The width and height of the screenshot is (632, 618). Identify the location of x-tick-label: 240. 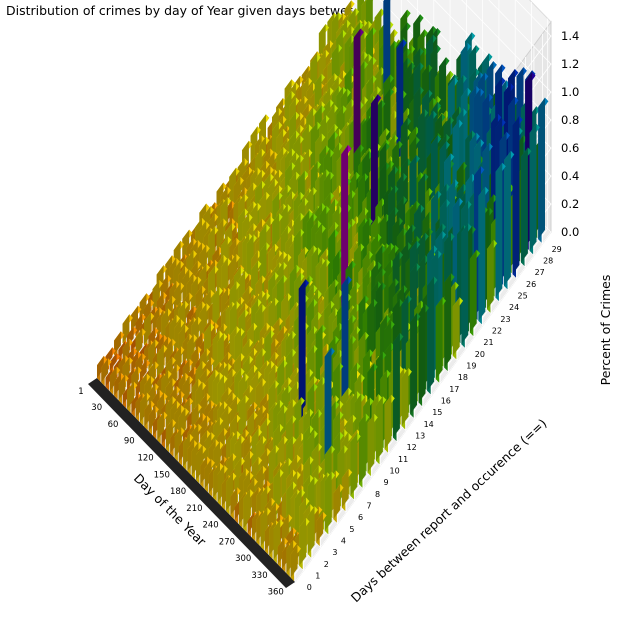
(210, 526).